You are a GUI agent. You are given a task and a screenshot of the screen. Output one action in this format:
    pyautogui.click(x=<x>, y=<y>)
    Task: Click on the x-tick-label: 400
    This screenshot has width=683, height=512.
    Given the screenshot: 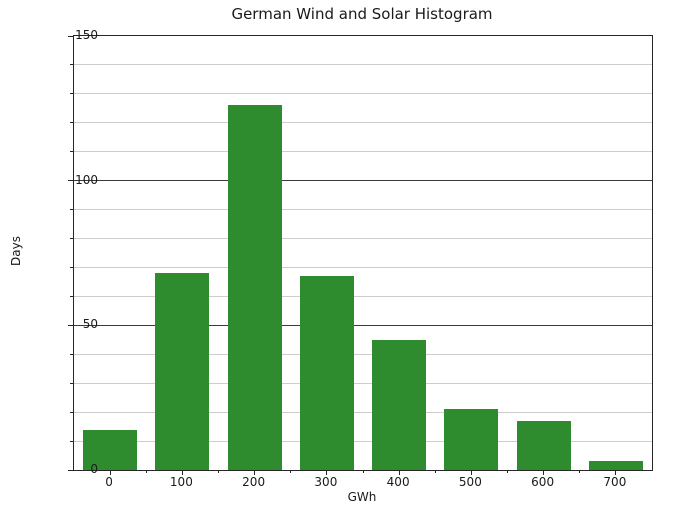 What is the action you would take?
    pyautogui.click(x=398, y=482)
    